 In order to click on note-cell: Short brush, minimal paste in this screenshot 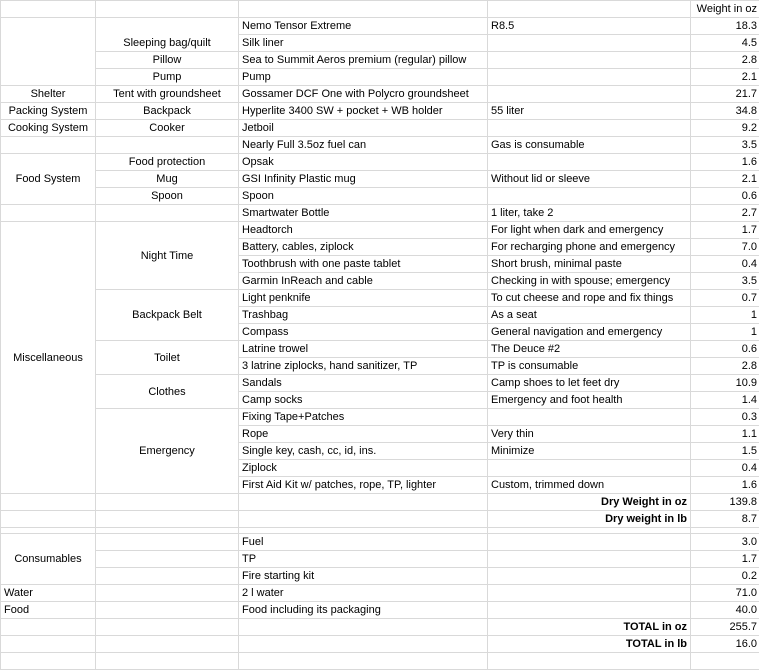, I will do `click(589, 264)`.